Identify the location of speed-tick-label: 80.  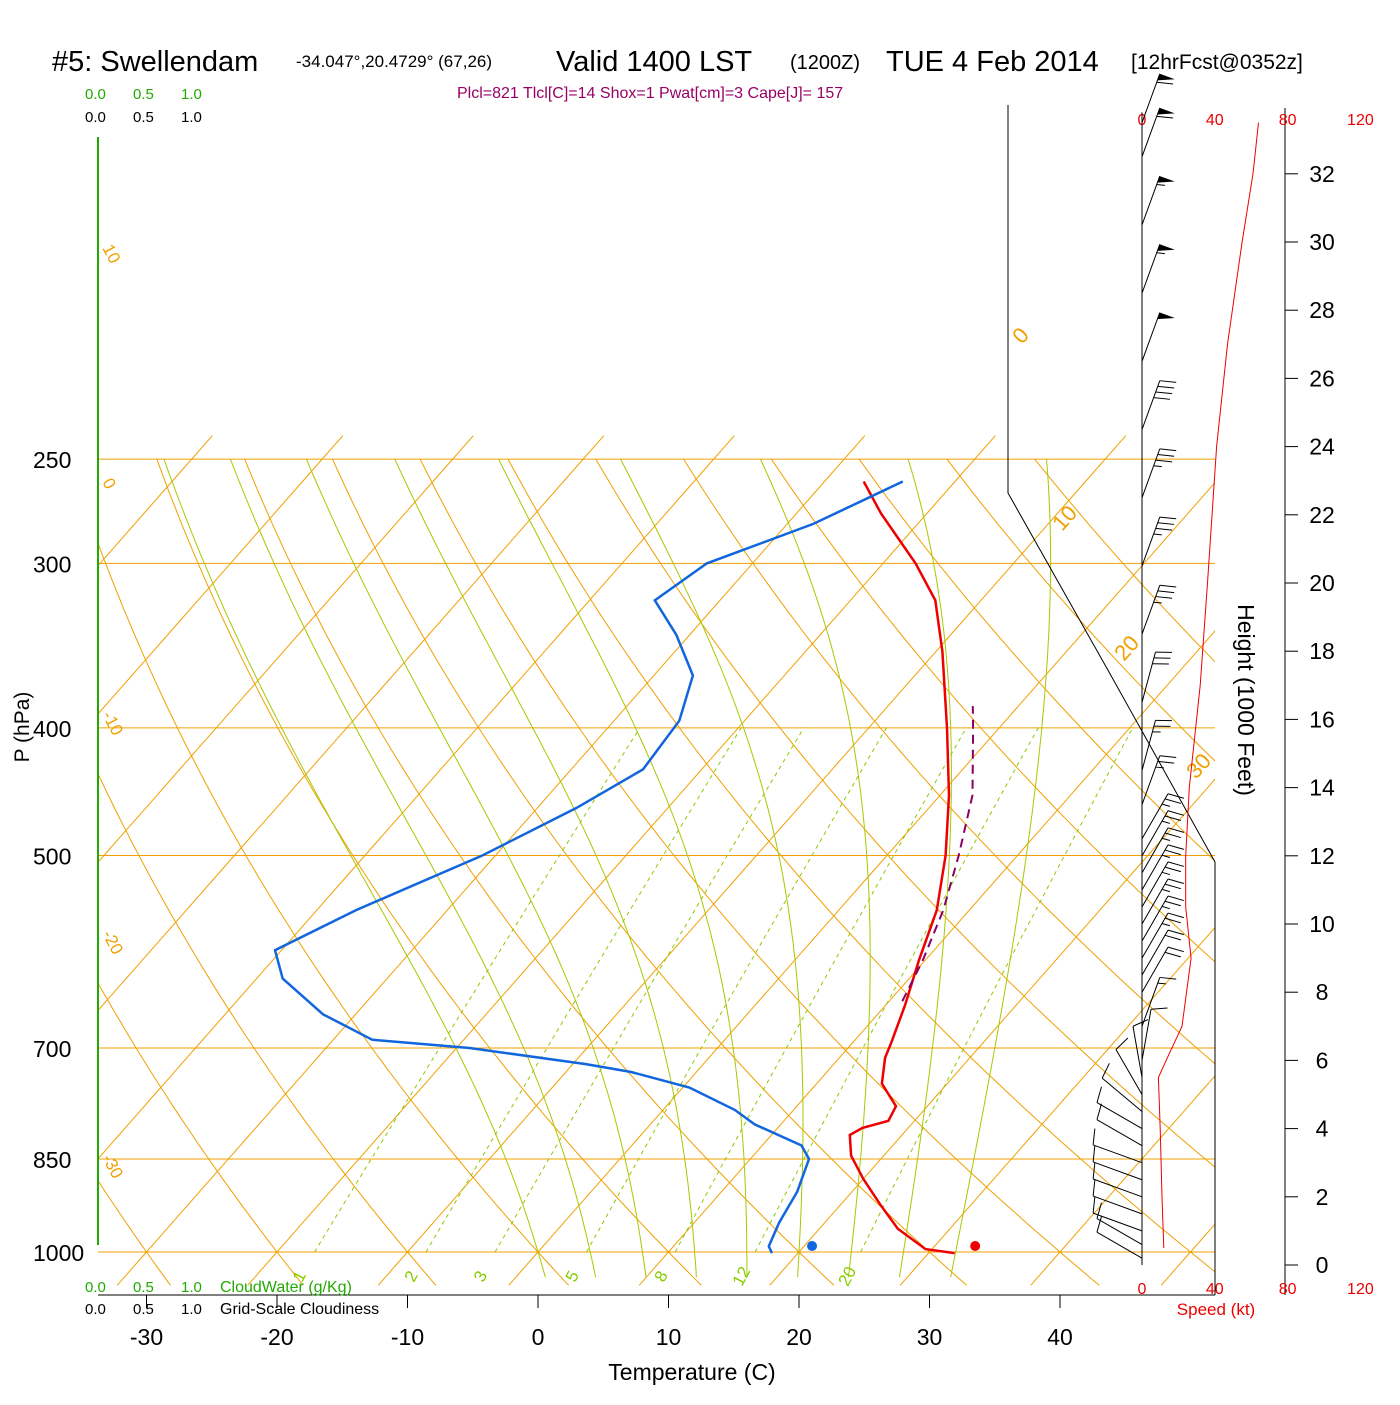
(1288, 1289).